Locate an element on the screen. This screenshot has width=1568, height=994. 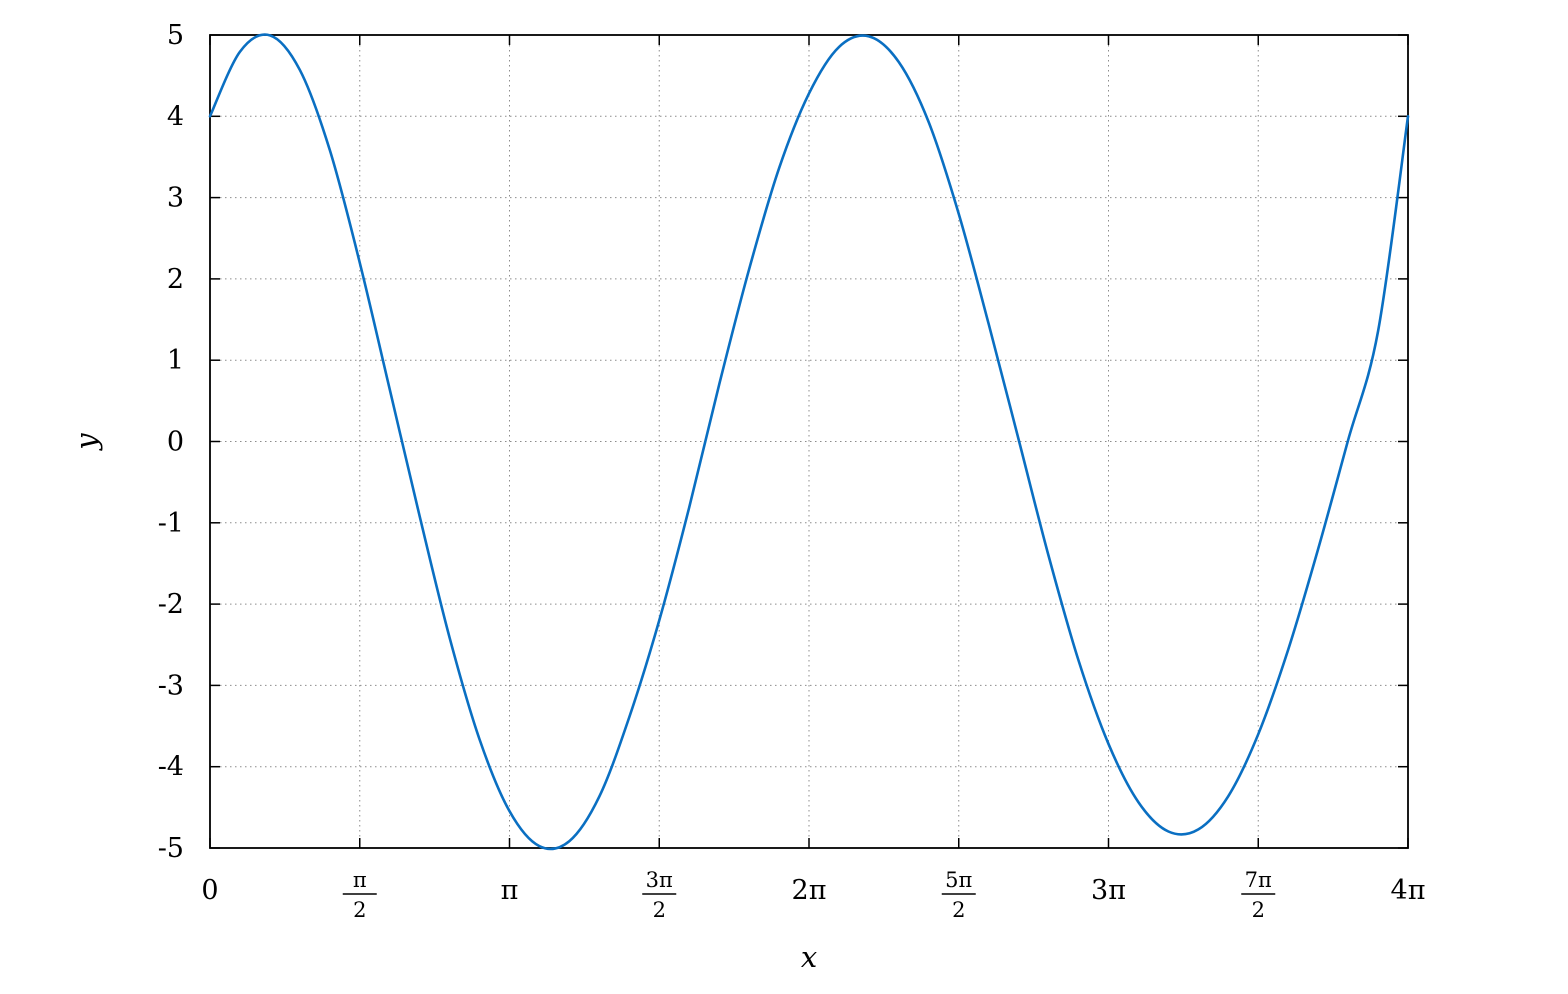
y-tick-label: 2 is located at coordinates (175, 279).